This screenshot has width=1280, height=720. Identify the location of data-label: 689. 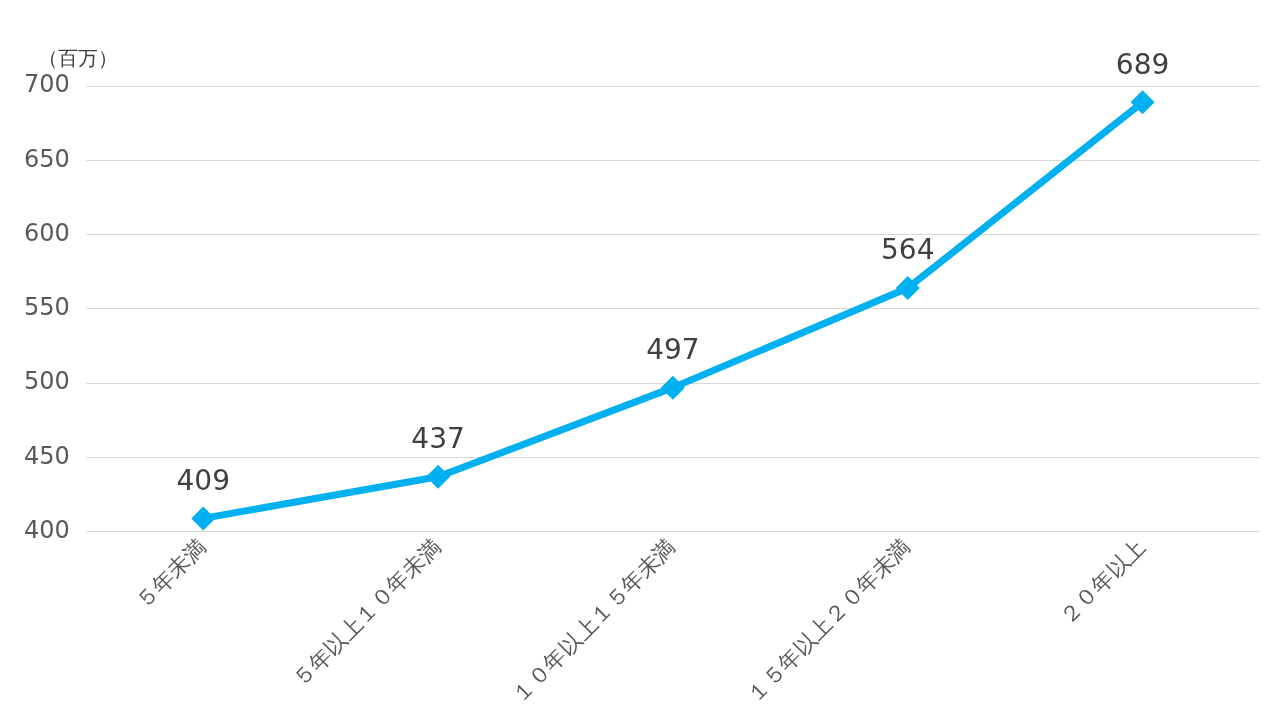
(1142, 64).